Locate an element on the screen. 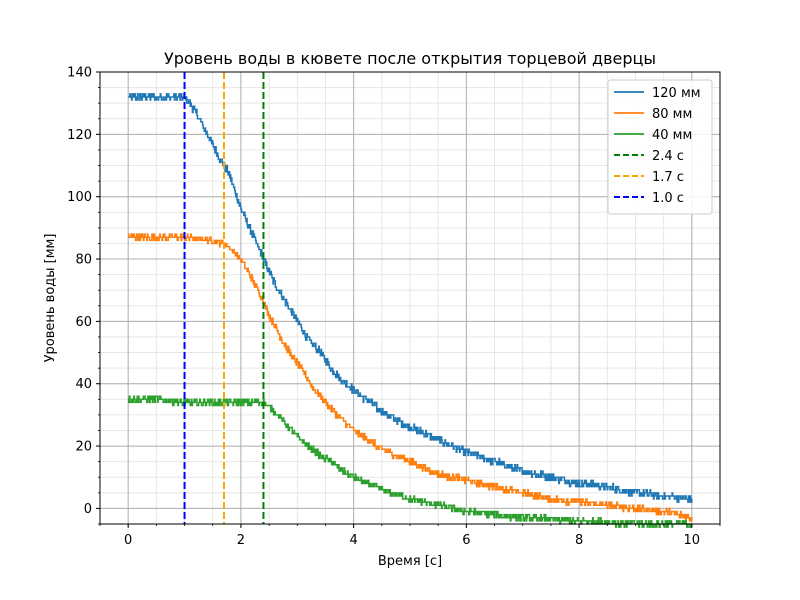 This screenshot has height=600, width=800. x-tick-label: 4 is located at coordinates (353, 540).